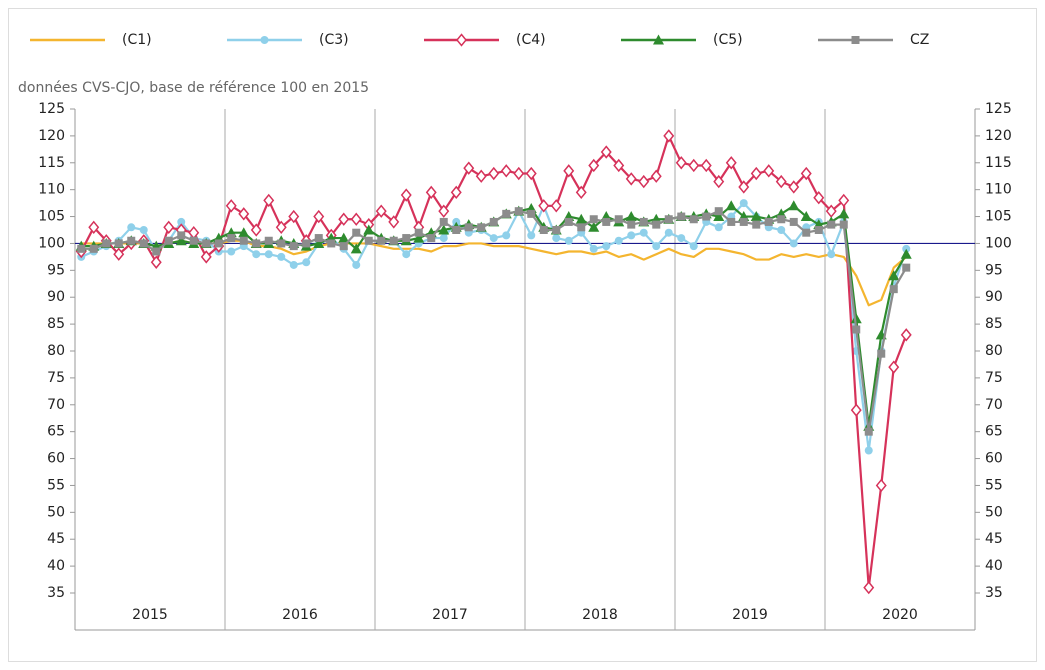  Describe the element at coordinates (56, 405) in the screenshot. I see `y-tick-label: 70` at that location.